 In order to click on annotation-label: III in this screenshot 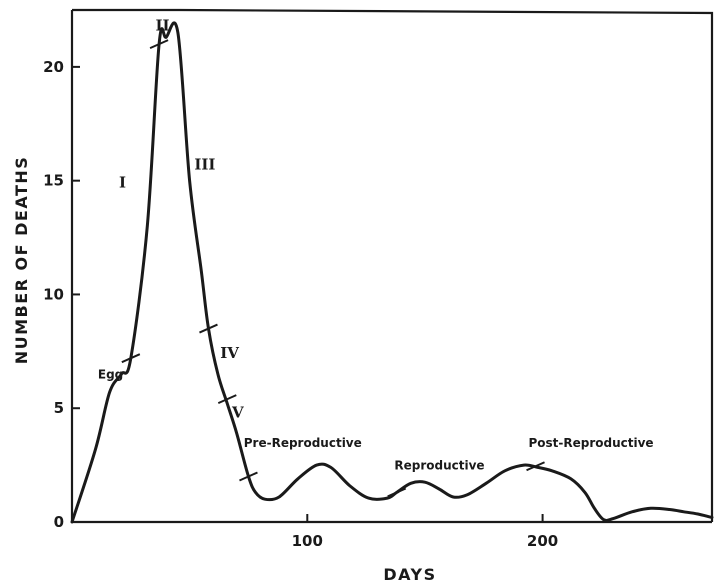, I will do `click(204, 164)`.